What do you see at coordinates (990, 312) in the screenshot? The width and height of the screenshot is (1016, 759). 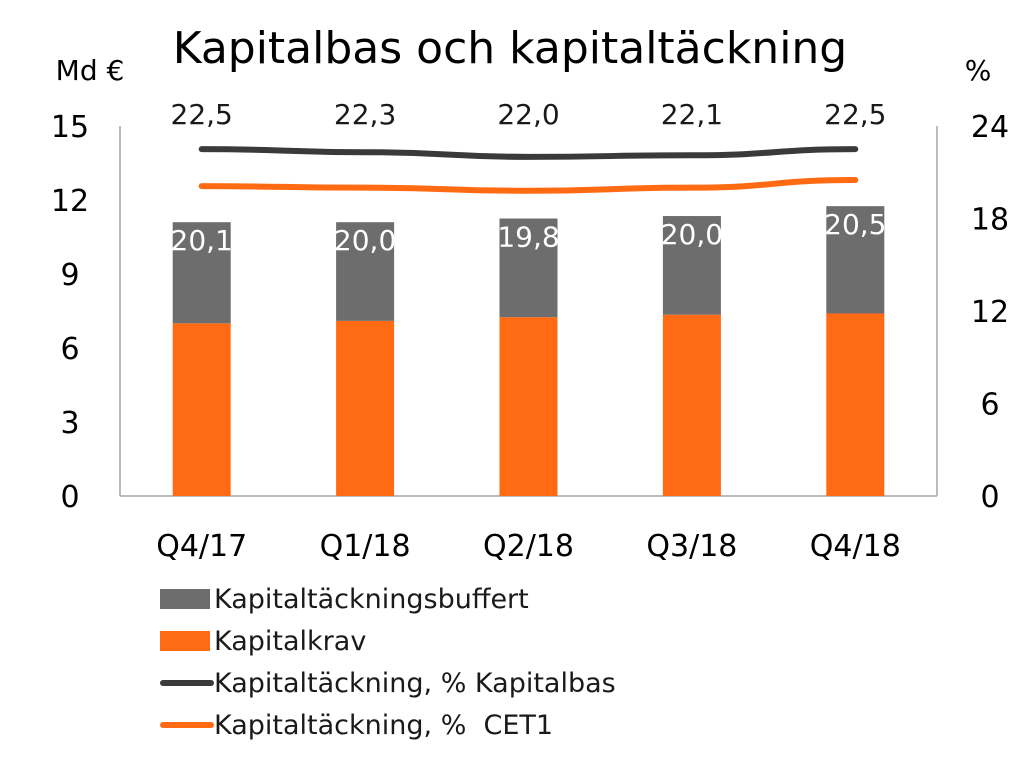 I see `right-tick-label: 12` at bounding box center [990, 312].